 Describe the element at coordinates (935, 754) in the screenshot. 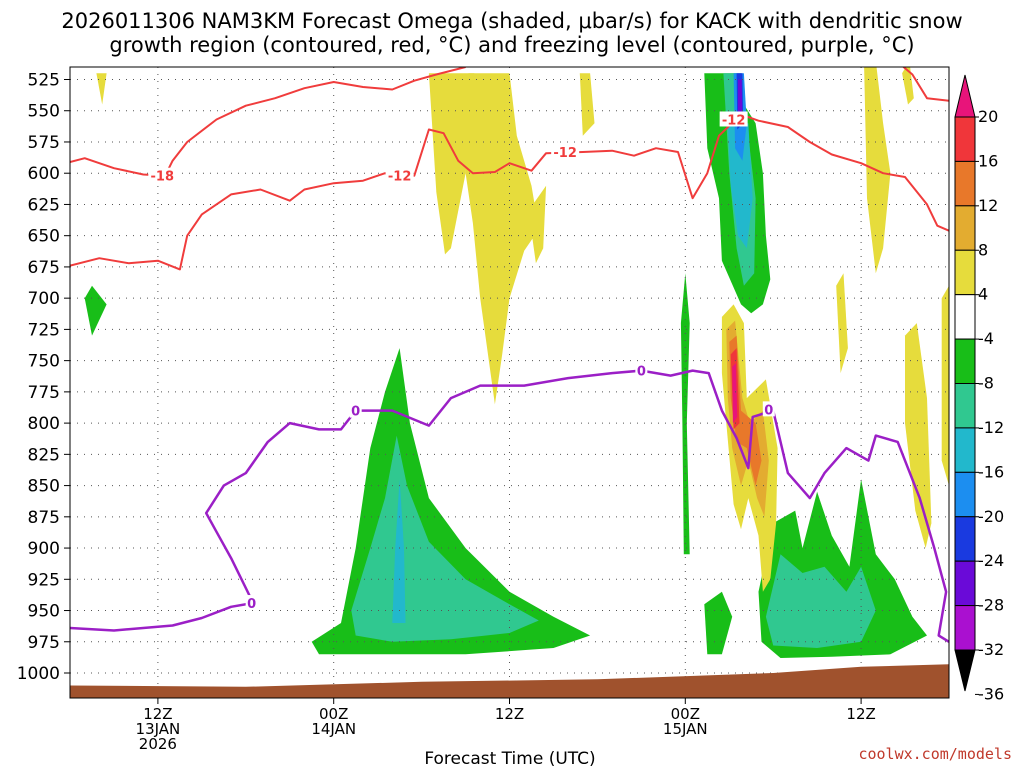

I see `credit-text: coolwx.com/models` at that location.